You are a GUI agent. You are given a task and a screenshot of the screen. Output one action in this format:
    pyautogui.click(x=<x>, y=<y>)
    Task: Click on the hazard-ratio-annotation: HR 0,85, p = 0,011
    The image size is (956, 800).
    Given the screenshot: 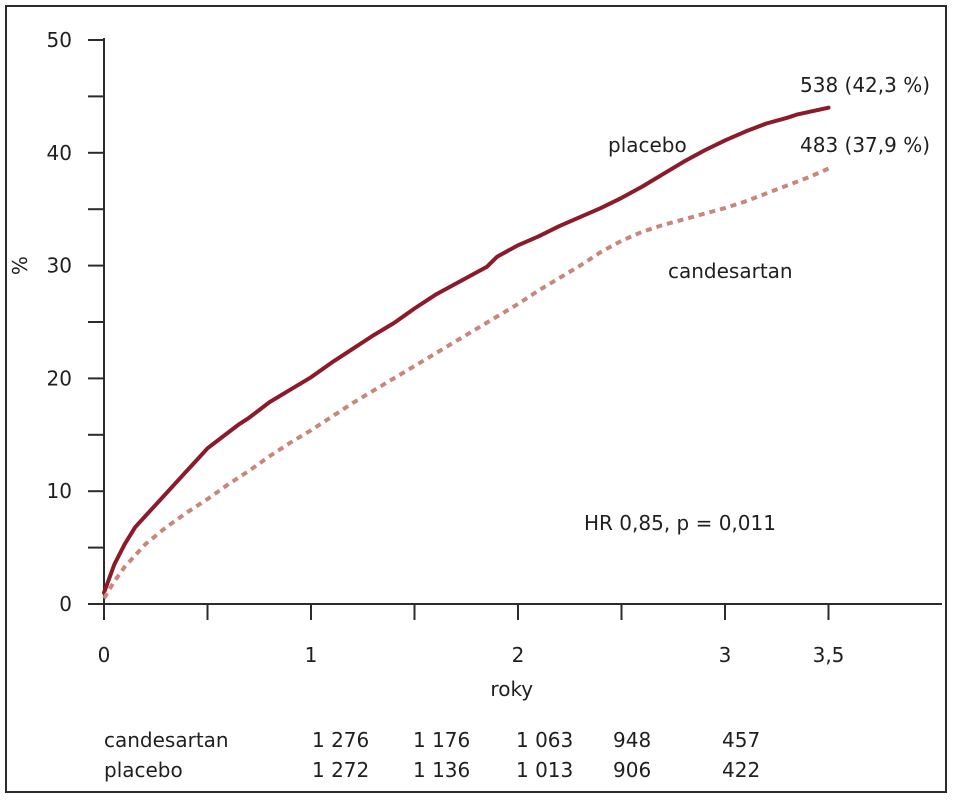 What is the action you would take?
    pyautogui.click(x=680, y=523)
    